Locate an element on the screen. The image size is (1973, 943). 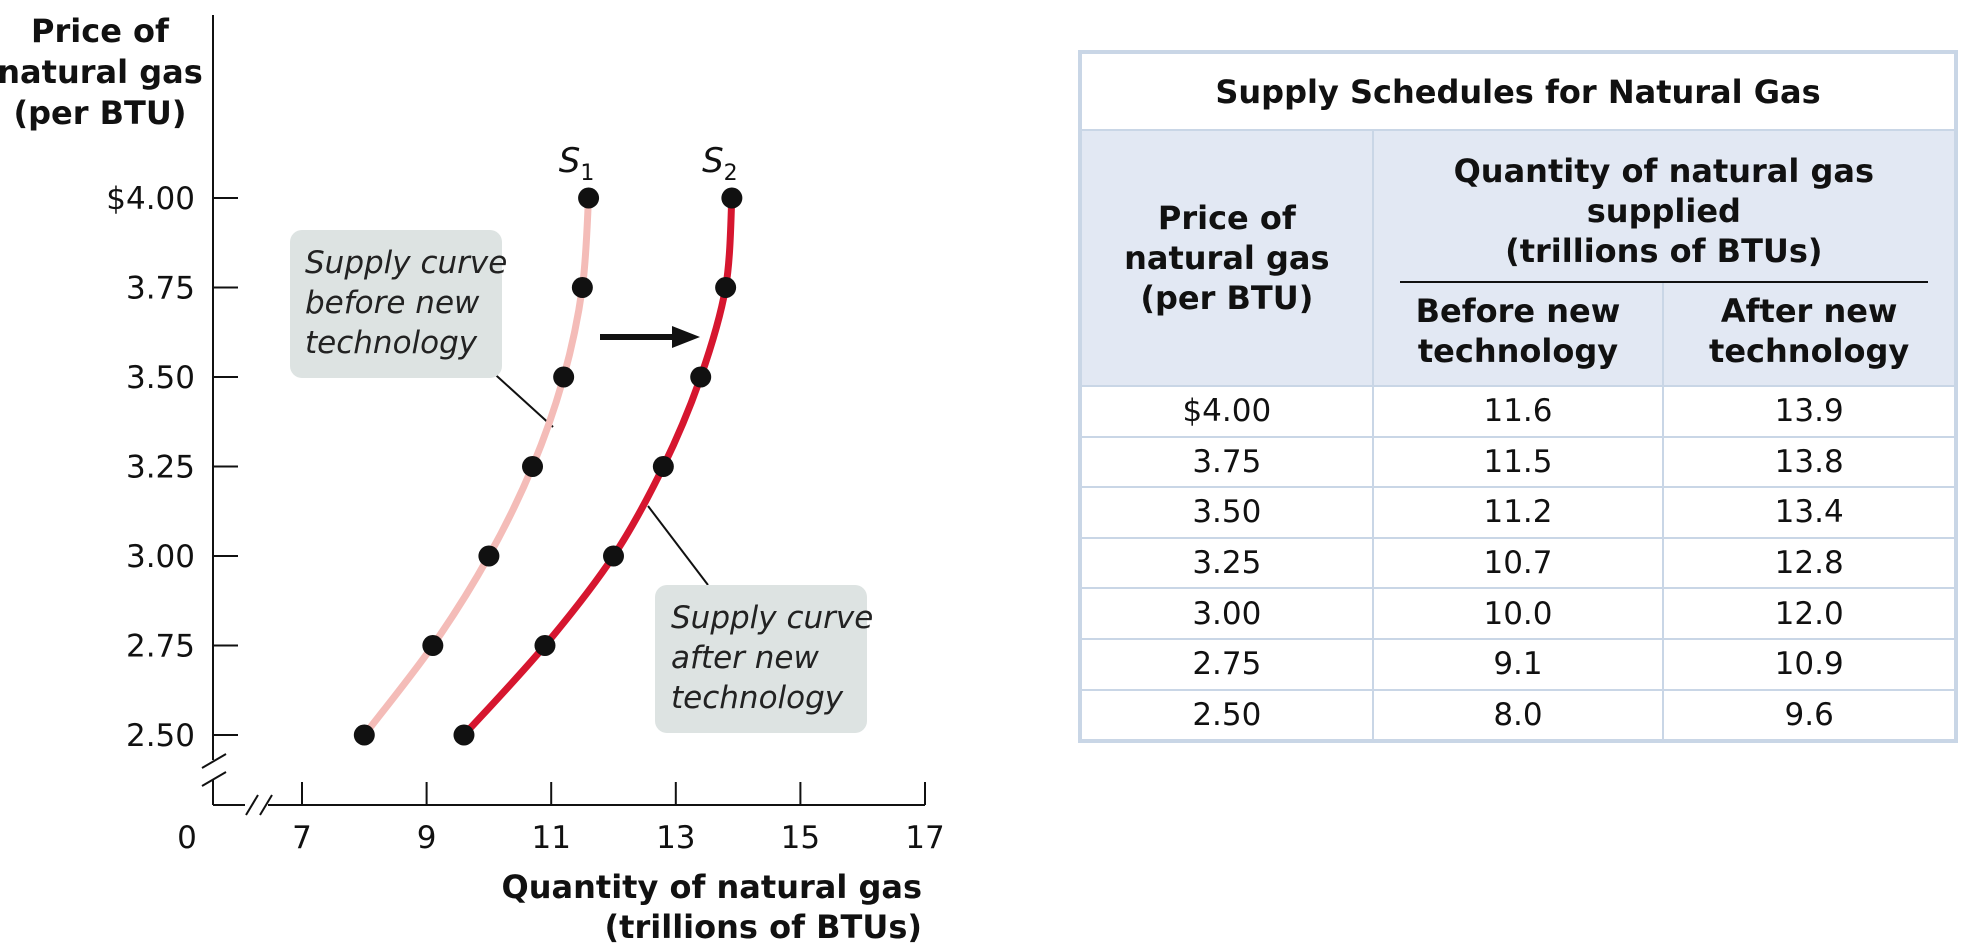
before-cell: 10.0 is located at coordinates (1518, 613).